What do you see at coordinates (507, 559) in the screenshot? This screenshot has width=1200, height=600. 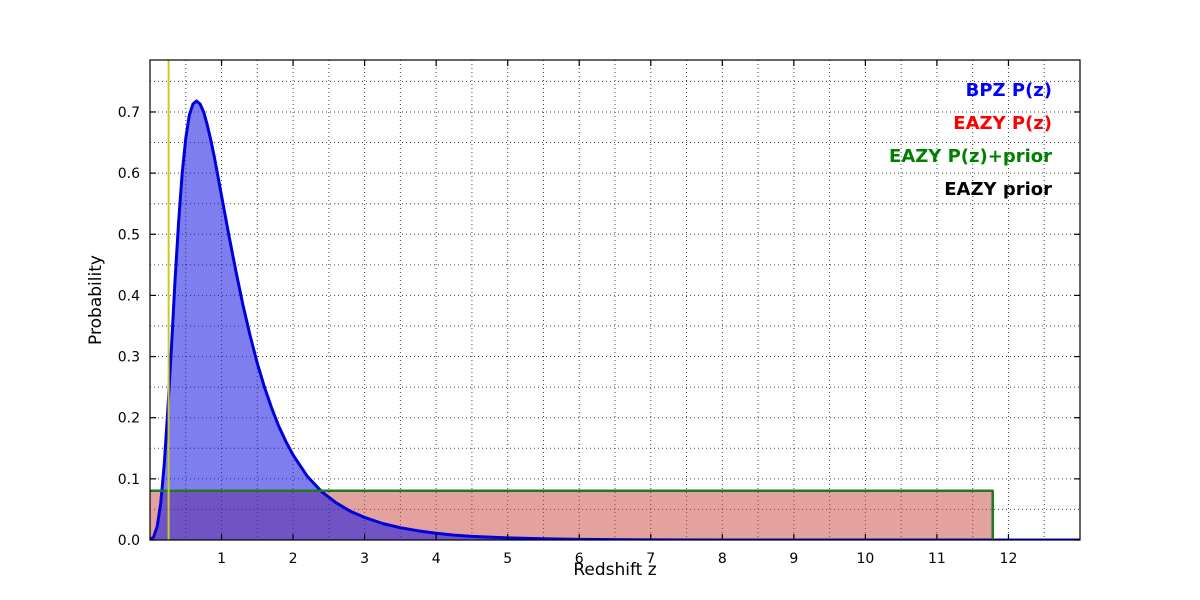 I see `x-tick-label: 5` at bounding box center [507, 559].